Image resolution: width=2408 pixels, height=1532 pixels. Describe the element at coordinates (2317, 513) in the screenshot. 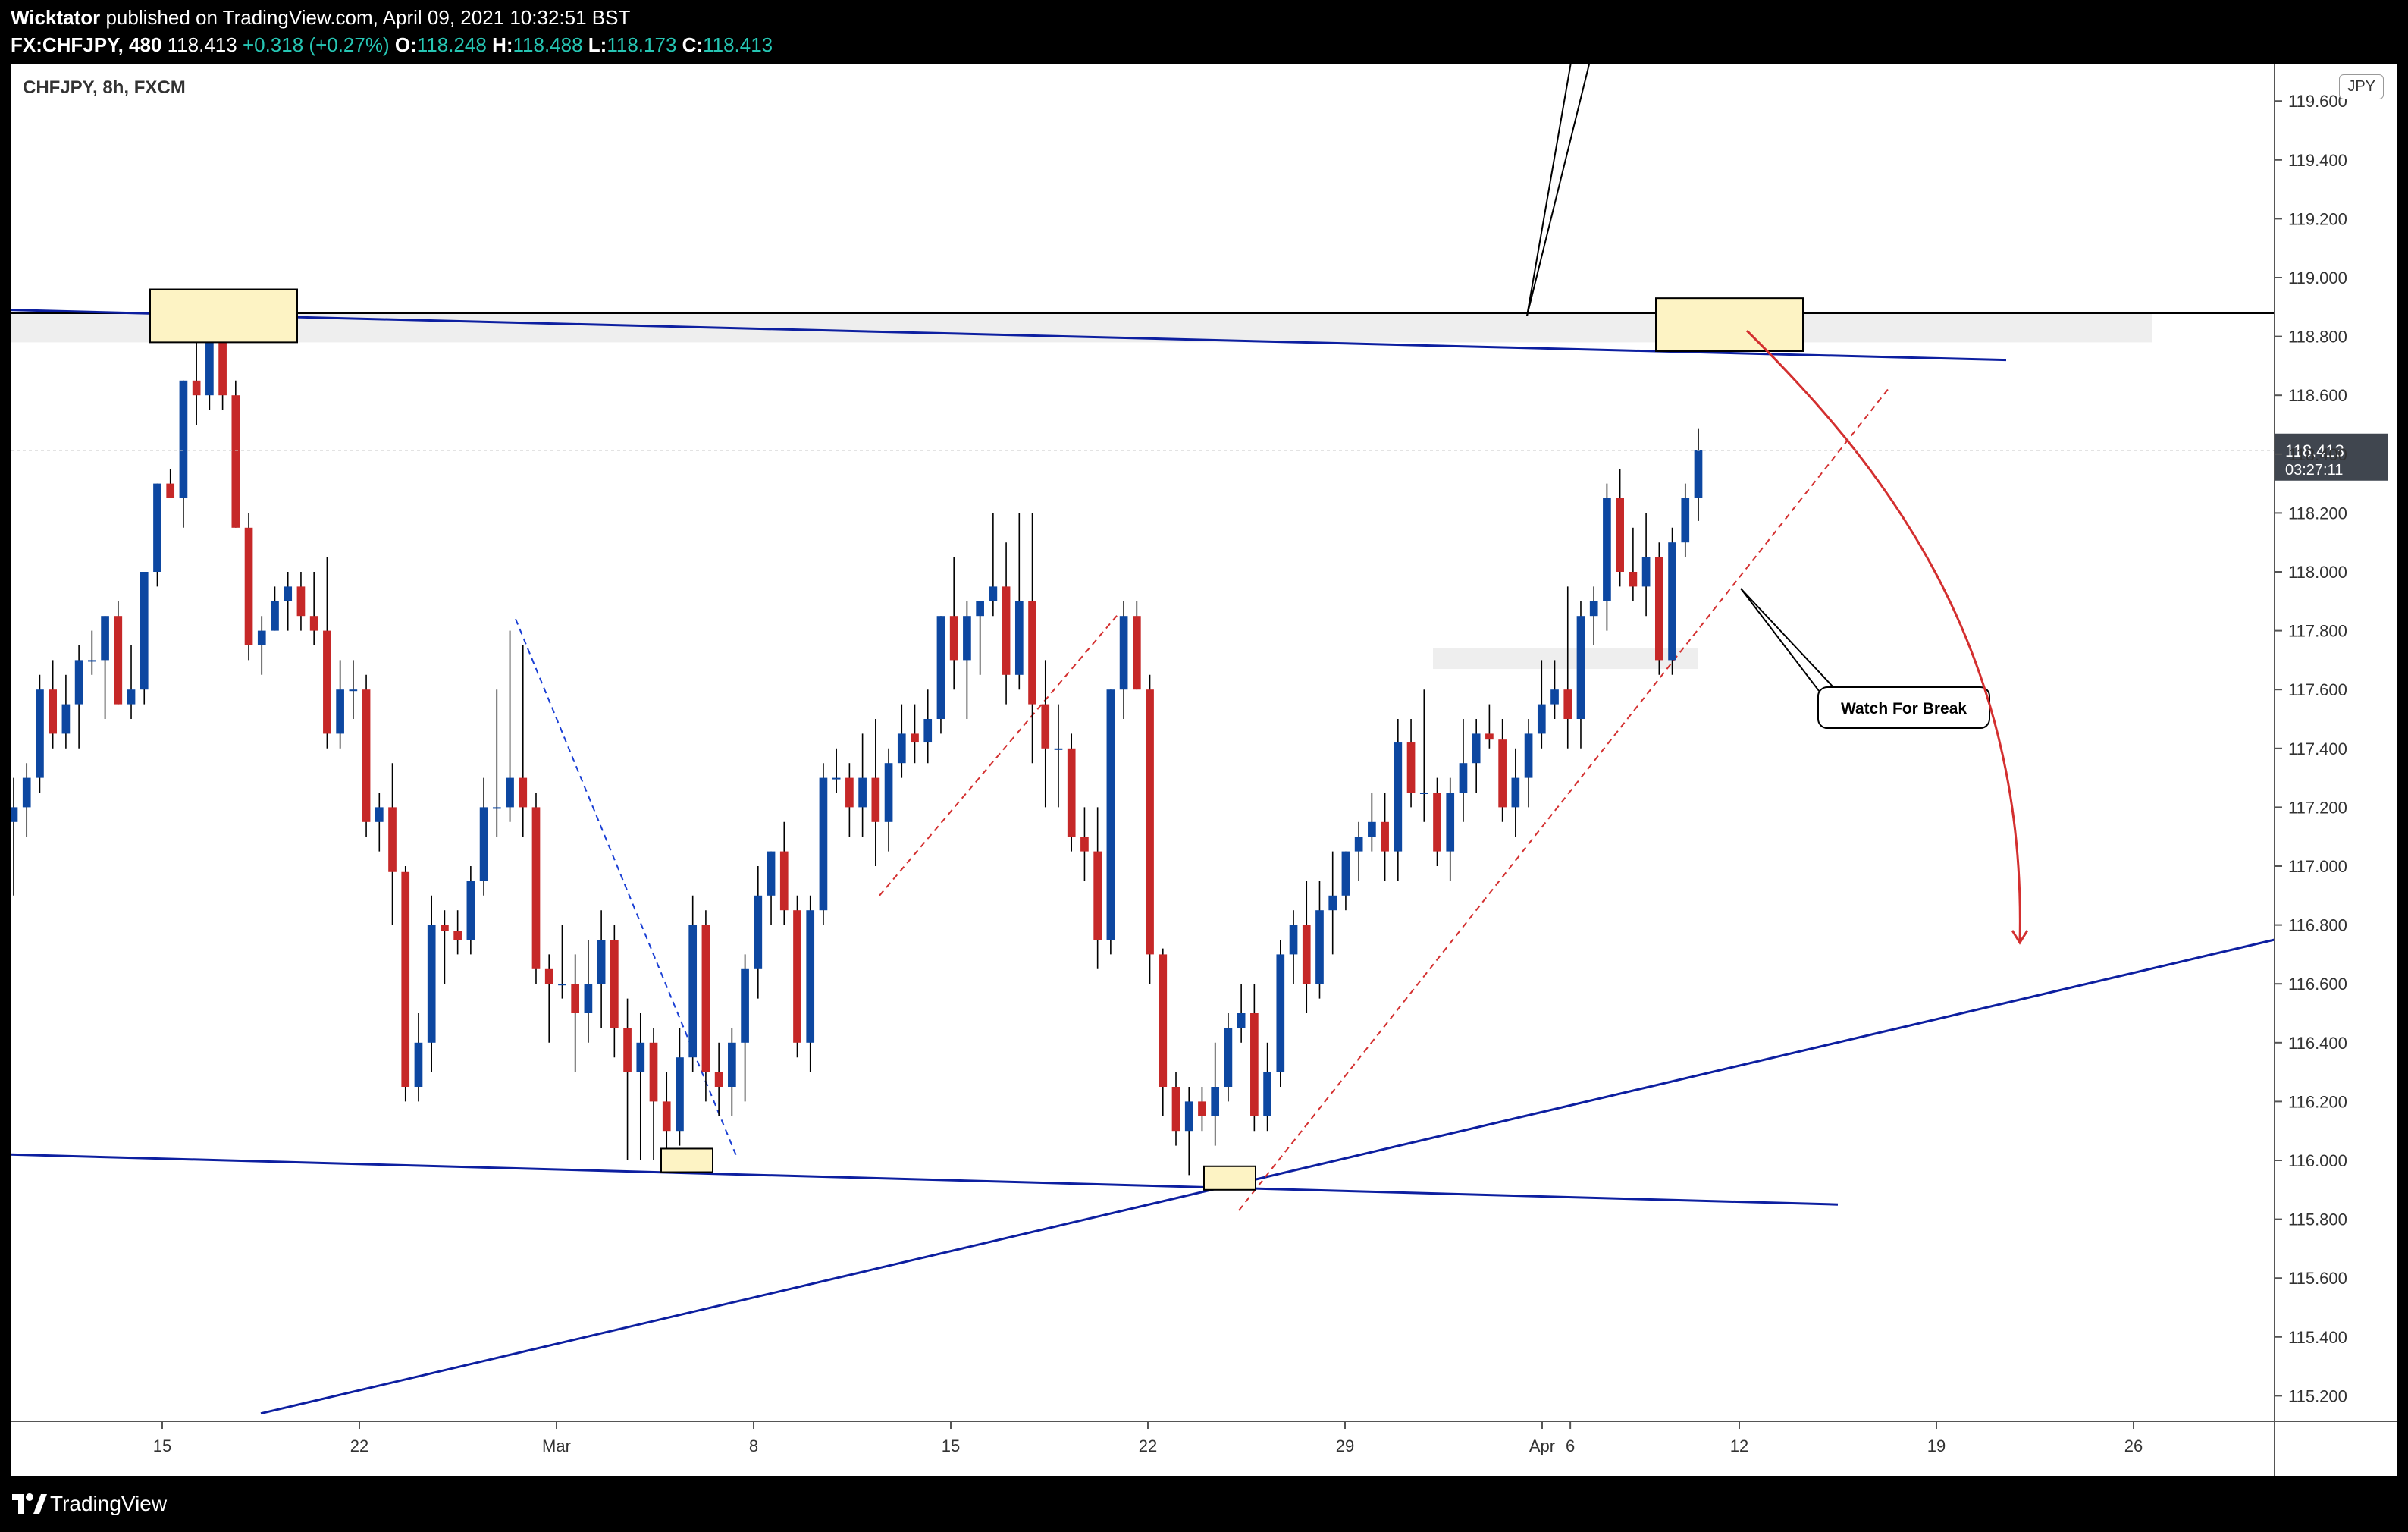

I see `price-tick-label: 118.200` at that location.